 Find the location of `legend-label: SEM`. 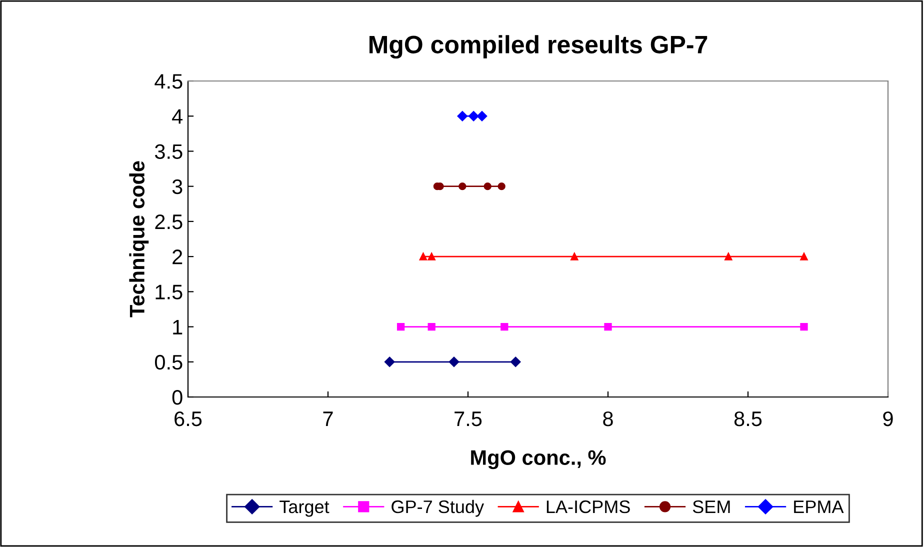

legend-label: SEM is located at coordinates (711, 507).